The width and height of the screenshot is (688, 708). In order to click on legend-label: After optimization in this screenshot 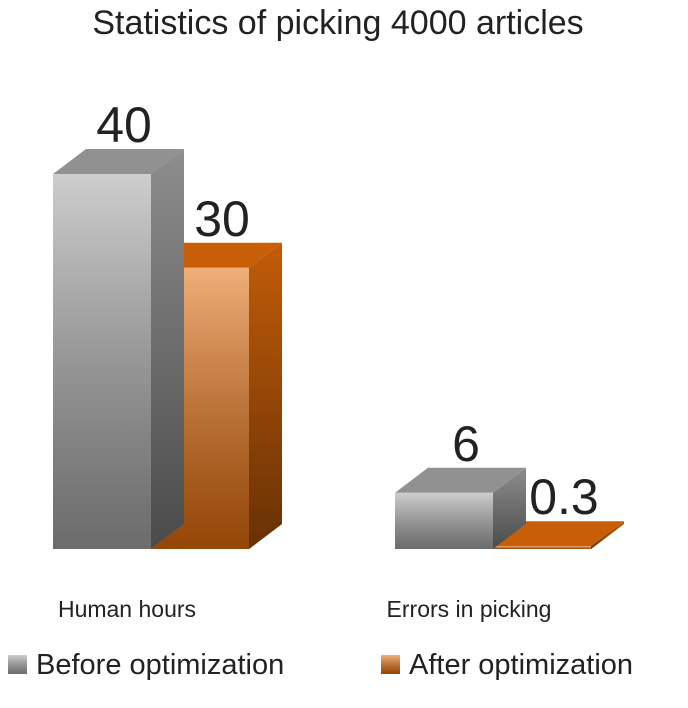, I will do `click(521, 665)`.